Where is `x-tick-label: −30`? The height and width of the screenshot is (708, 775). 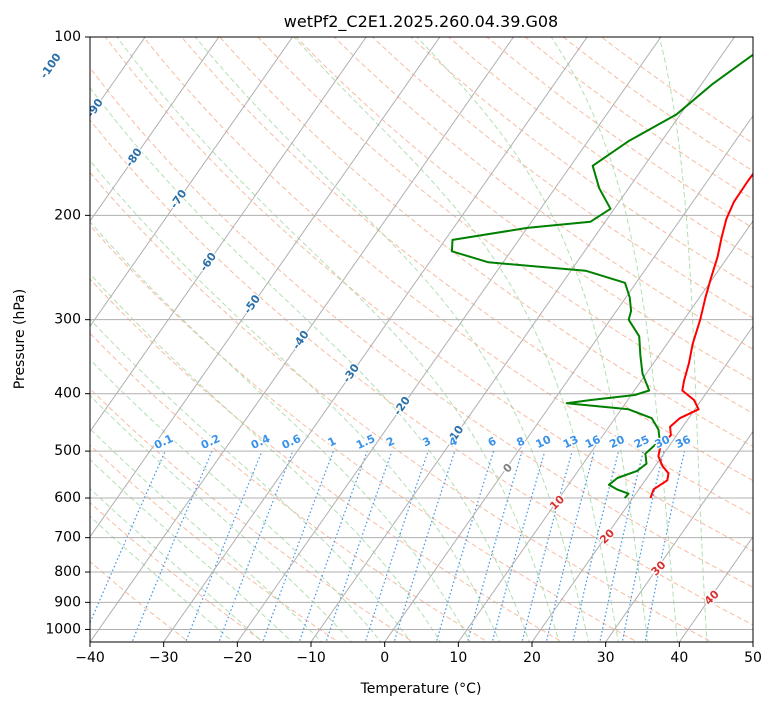 x-tick-label: −30 is located at coordinates (164, 658).